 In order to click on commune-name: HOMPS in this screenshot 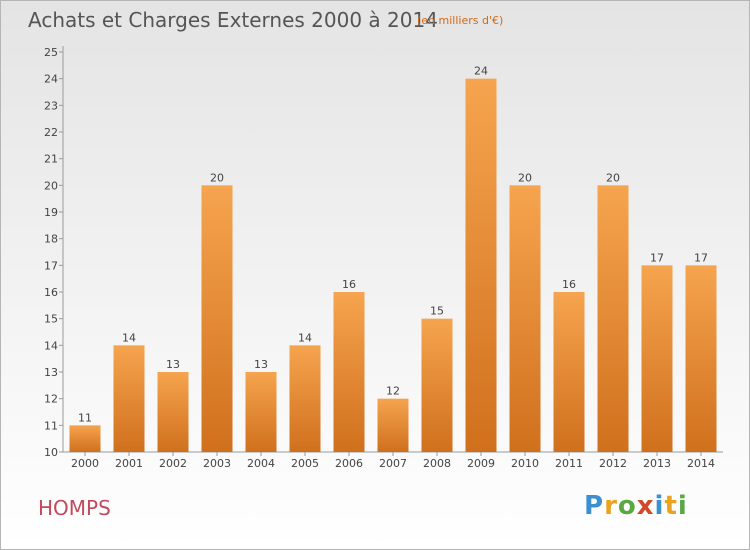, I will do `click(74, 508)`.